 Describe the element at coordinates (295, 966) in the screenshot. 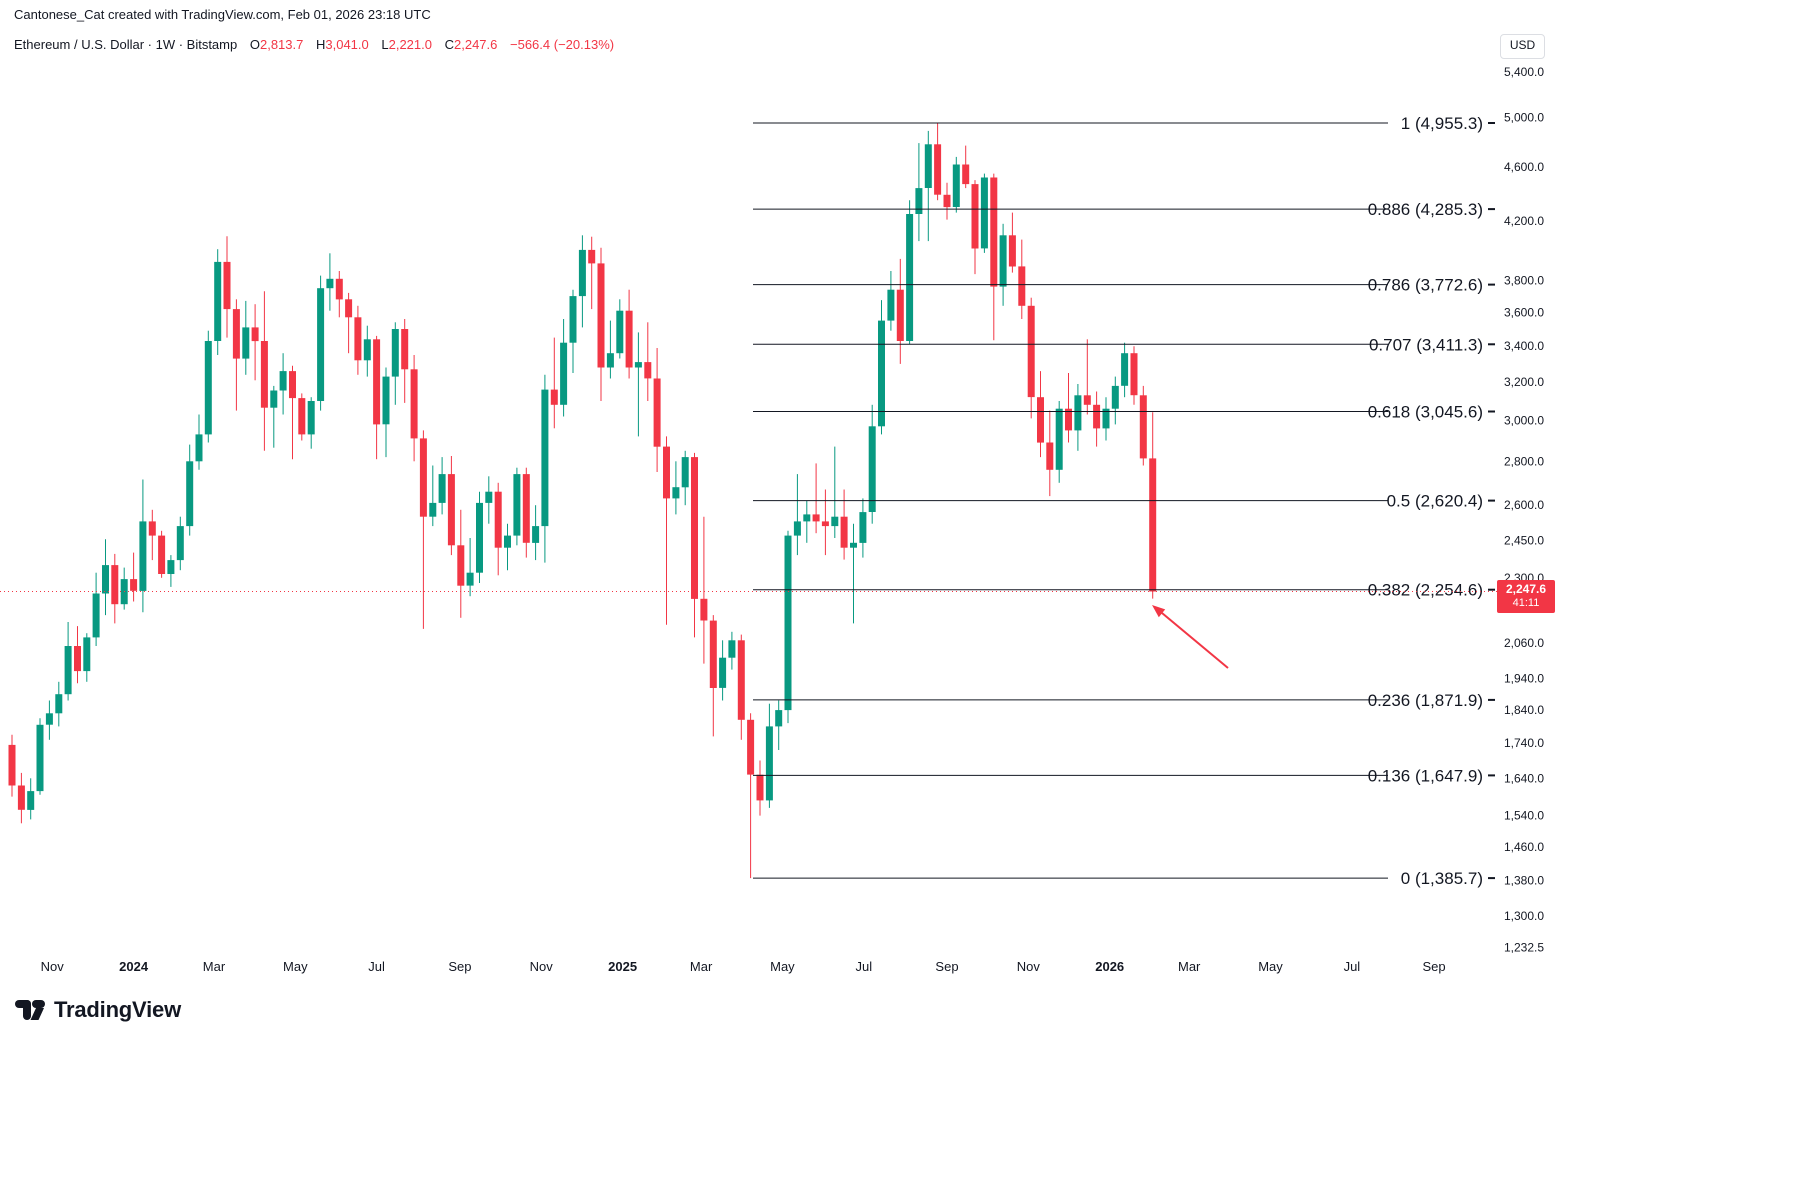

I see `time-axis-label: May` at that location.